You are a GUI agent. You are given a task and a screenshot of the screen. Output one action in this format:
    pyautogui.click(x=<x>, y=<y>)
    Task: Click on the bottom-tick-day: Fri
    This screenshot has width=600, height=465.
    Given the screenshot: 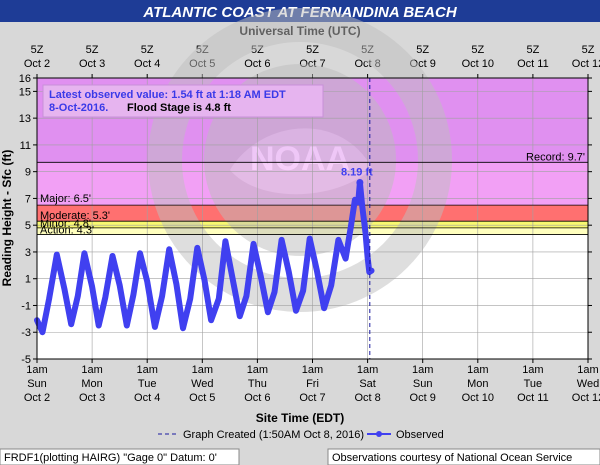 What is the action you would take?
    pyautogui.click(x=312, y=384)
    